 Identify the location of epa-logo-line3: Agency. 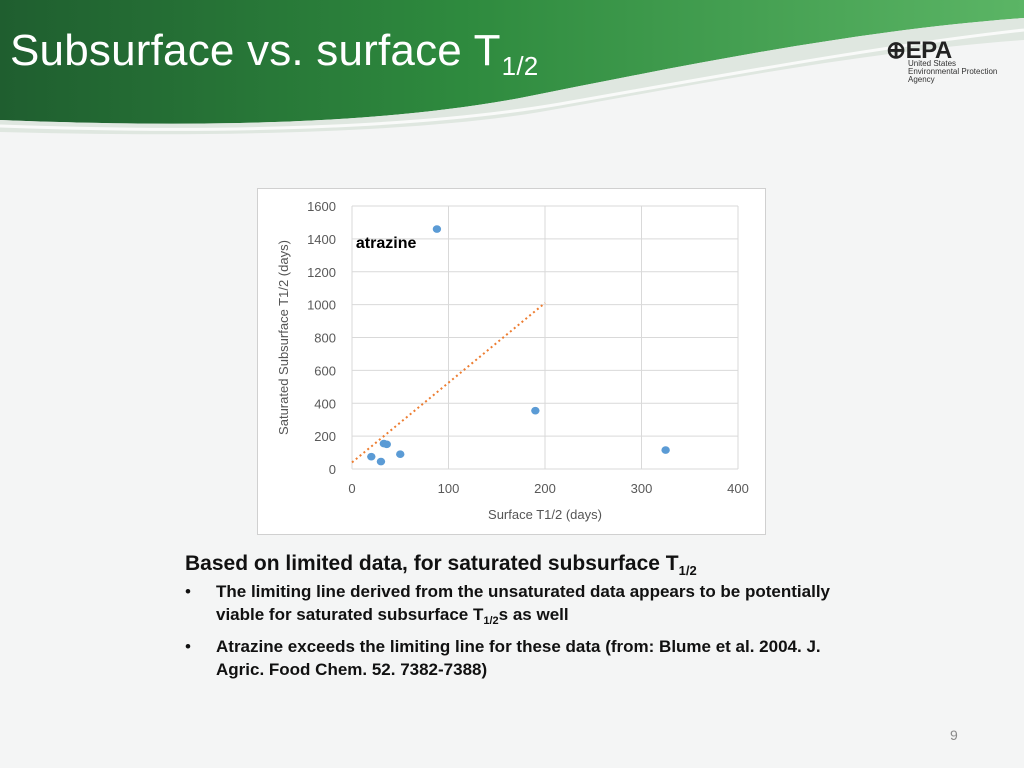
(921, 79).